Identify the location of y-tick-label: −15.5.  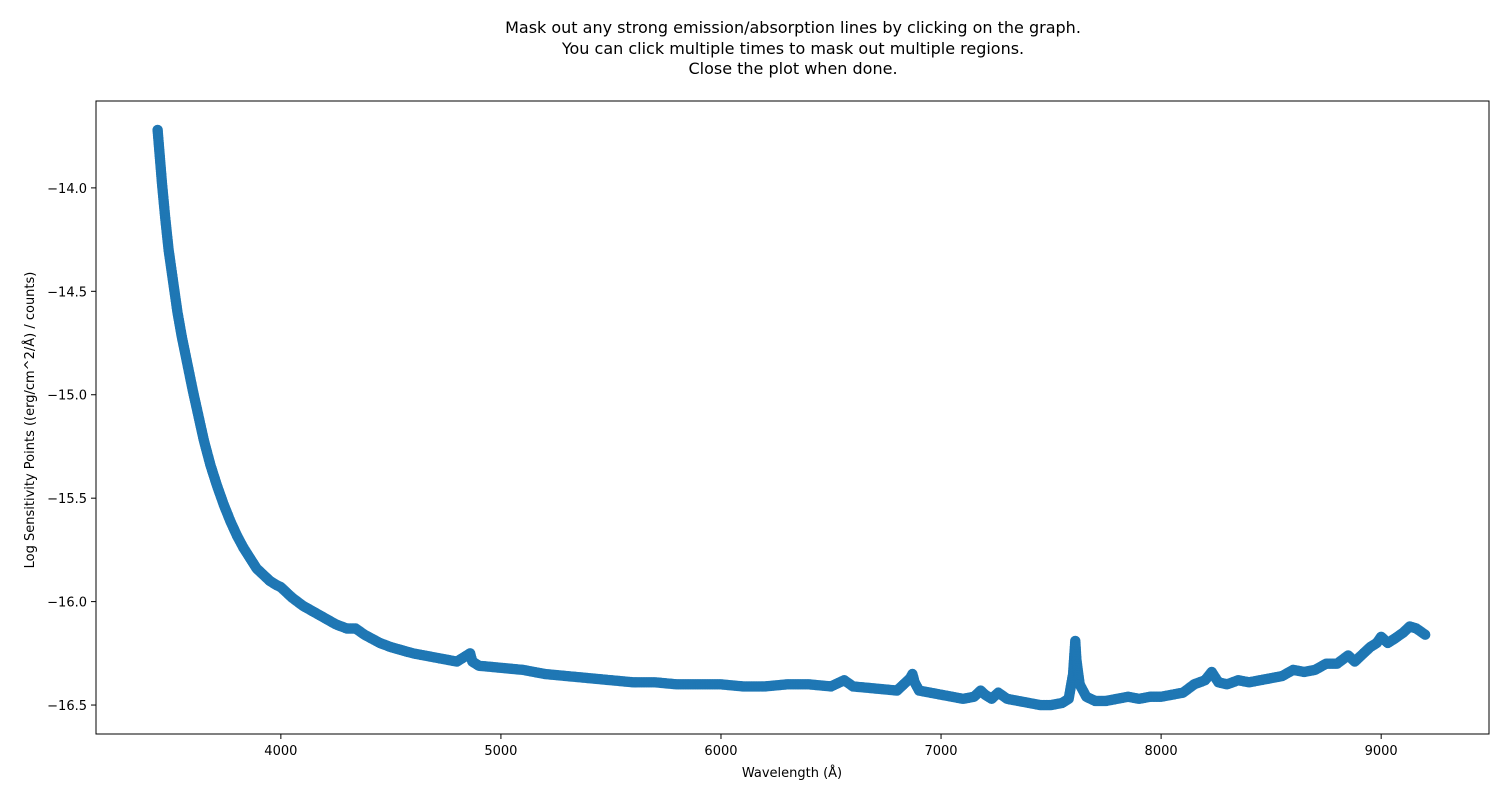
(67, 499).